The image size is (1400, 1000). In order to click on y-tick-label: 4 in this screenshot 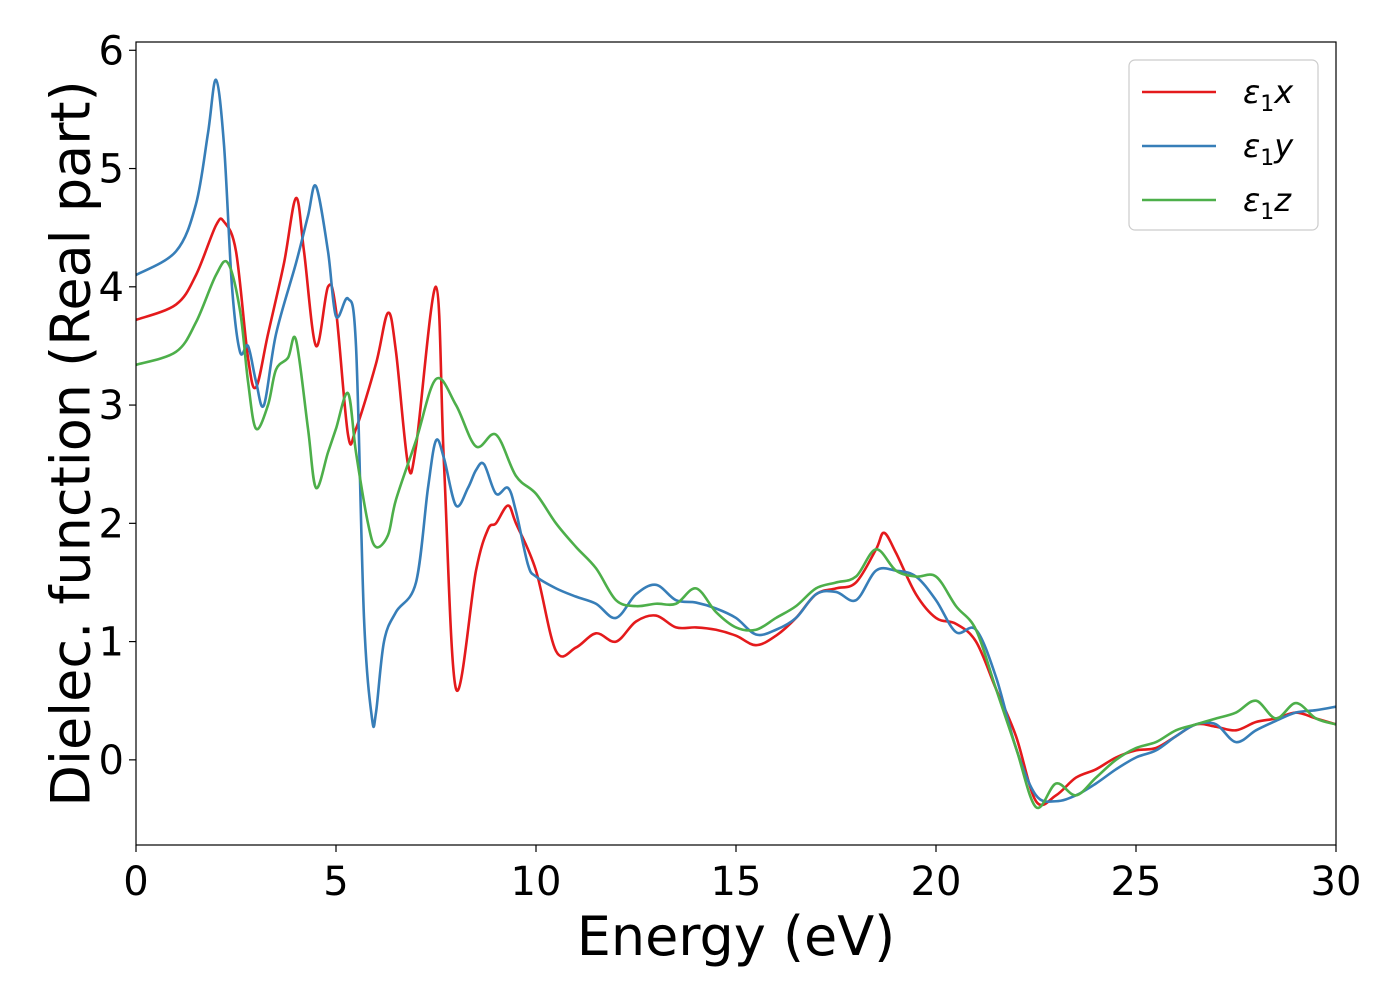, I will do `click(111, 288)`.